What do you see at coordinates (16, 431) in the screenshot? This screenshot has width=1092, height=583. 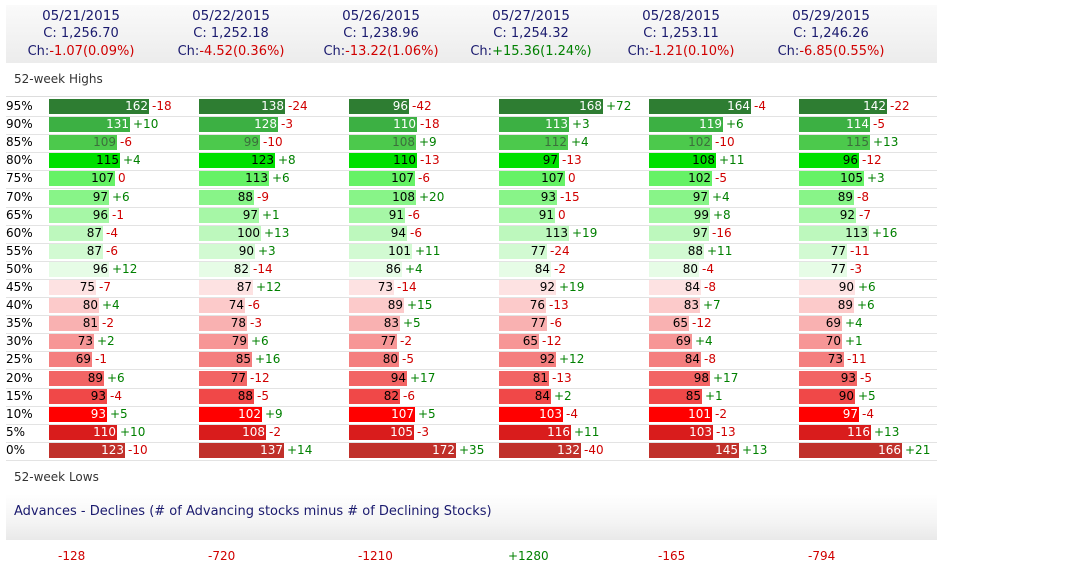 I see `row-label: 5%` at bounding box center [16, 431].